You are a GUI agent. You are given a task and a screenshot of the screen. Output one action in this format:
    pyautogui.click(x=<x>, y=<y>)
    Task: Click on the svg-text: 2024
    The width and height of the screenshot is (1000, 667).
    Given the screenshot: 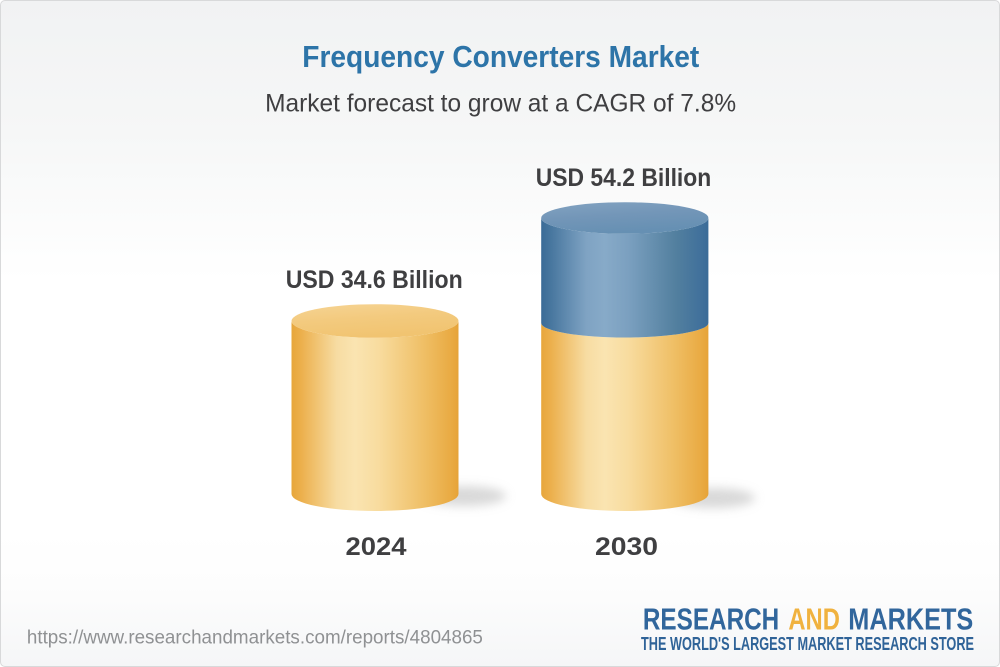 What is the action you would take?
    pyautogui.click(x=376, y=547)
    